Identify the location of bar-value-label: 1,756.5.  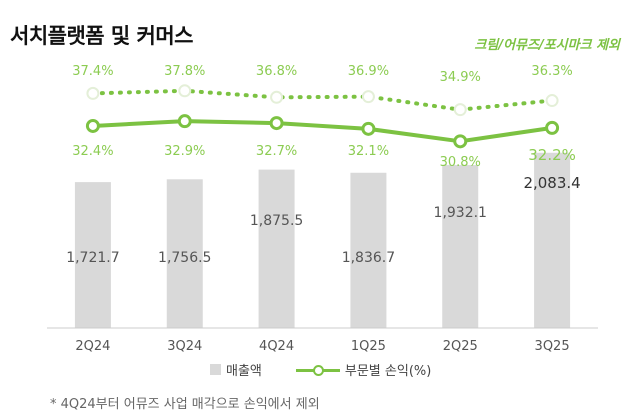
(184, 258).